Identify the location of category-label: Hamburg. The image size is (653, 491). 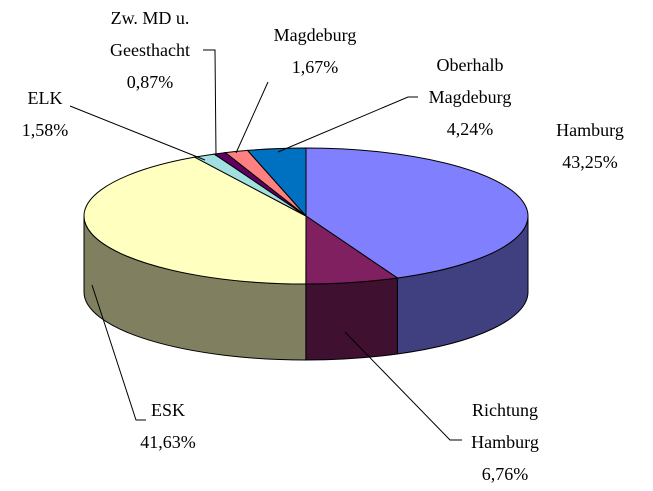
(590, 130).